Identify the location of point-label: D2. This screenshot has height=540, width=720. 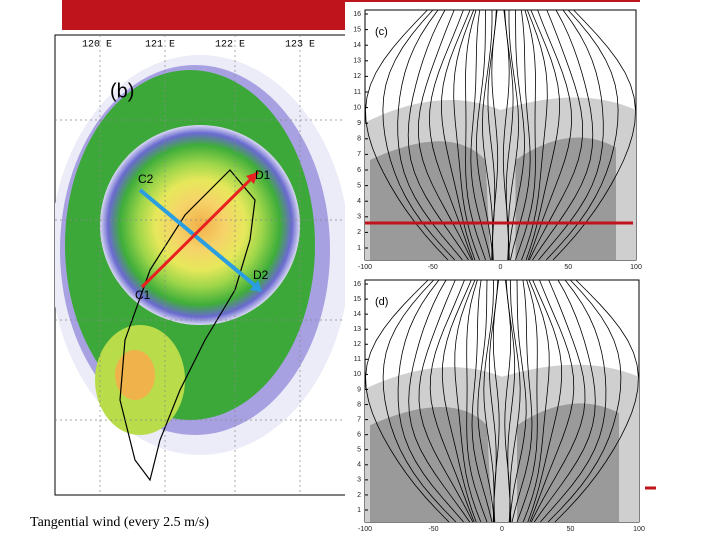
(261, 275).